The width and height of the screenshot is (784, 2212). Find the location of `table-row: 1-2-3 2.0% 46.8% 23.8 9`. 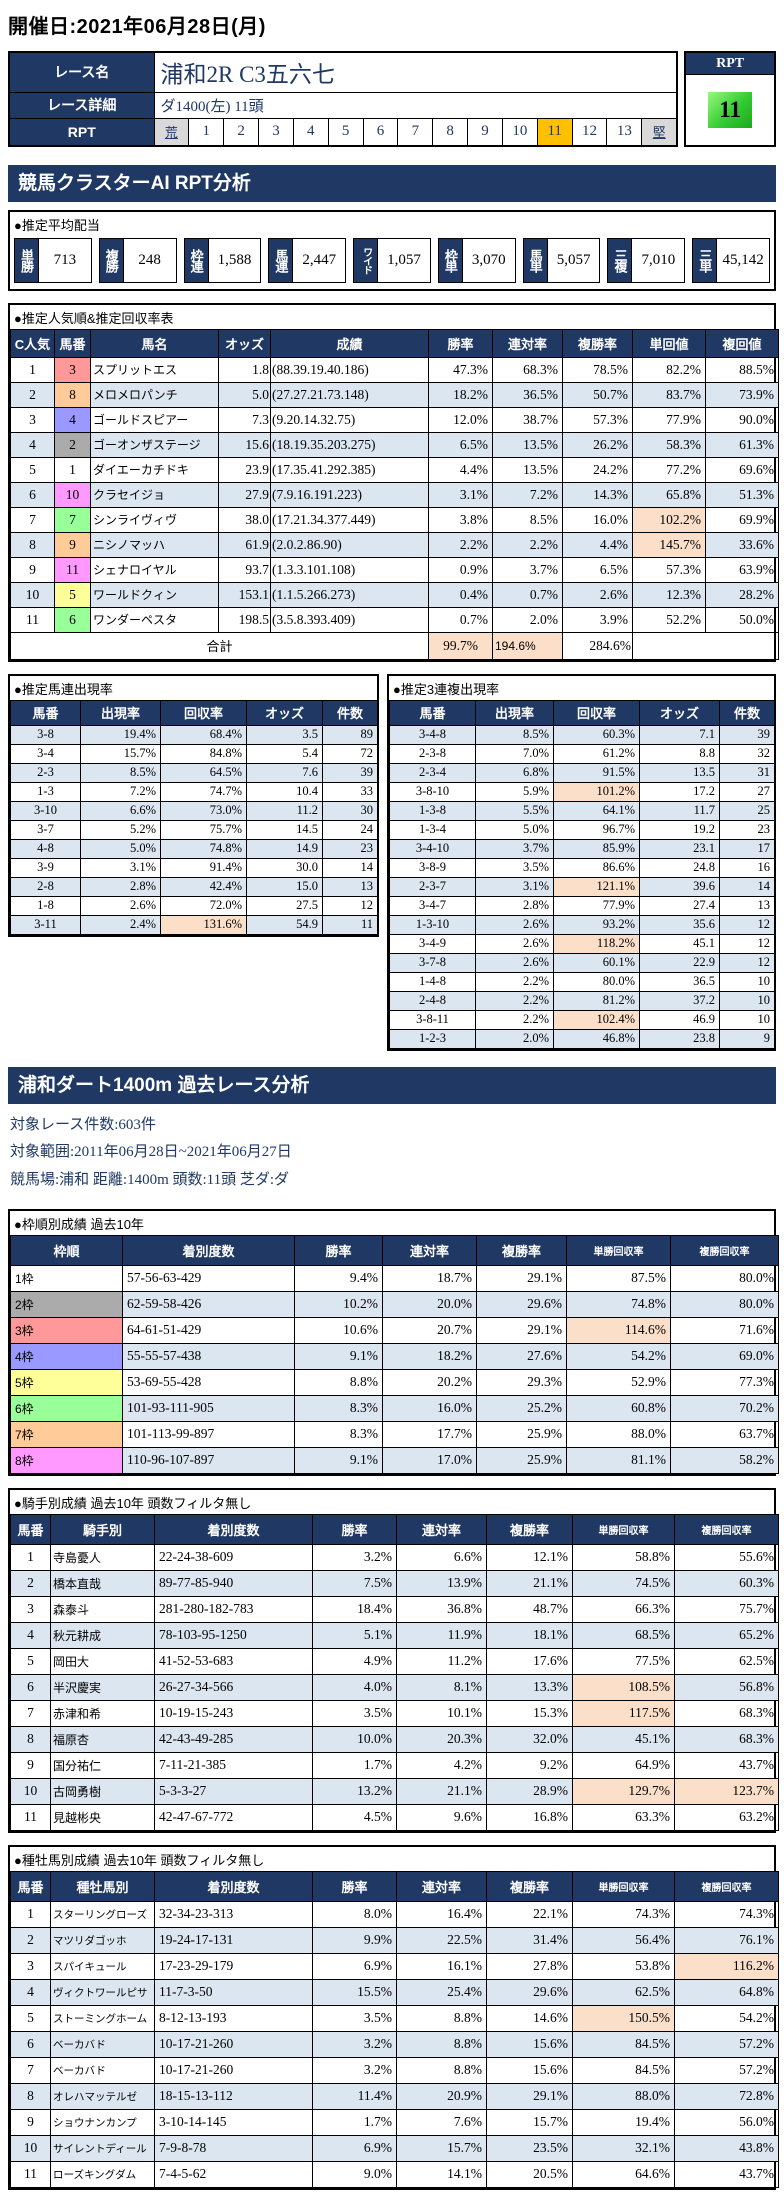

table-row: 1-2-3 2.0% 46.8% 23.8 9 is located at coordinates (582, 1038).